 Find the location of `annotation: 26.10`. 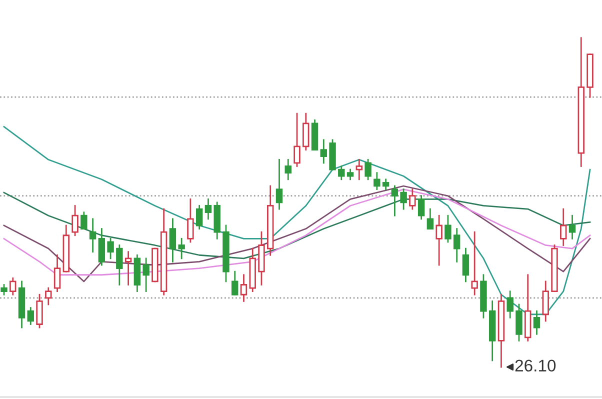

annotation: 26.10 is located at coordinates (535, 366).